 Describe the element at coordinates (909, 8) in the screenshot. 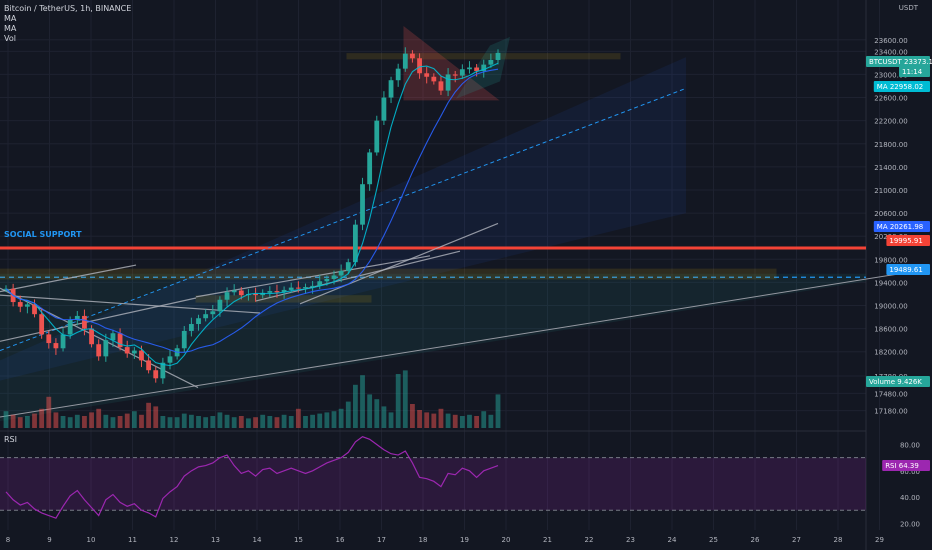

I see `currency-label: USDT` at that location.